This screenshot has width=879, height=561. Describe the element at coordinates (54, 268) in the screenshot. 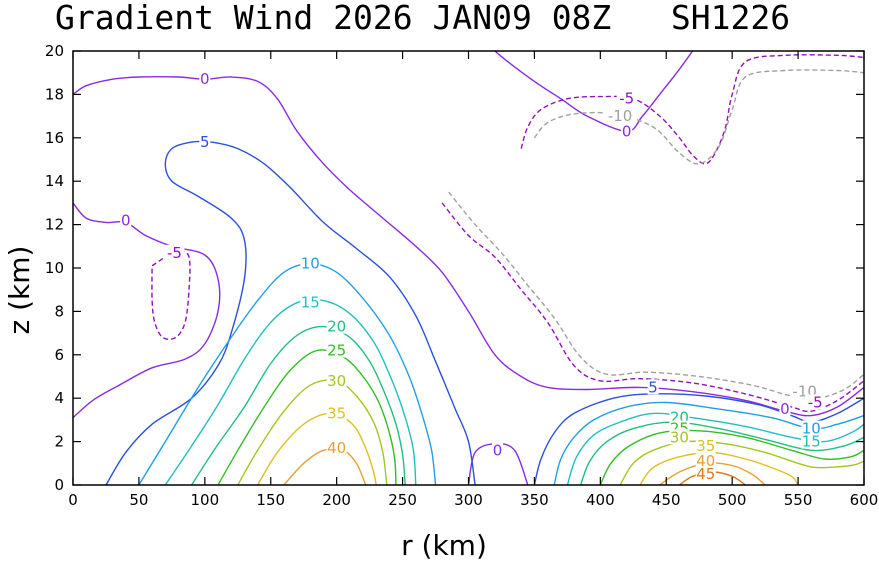

I see `y-tick-label: 10` at that location.